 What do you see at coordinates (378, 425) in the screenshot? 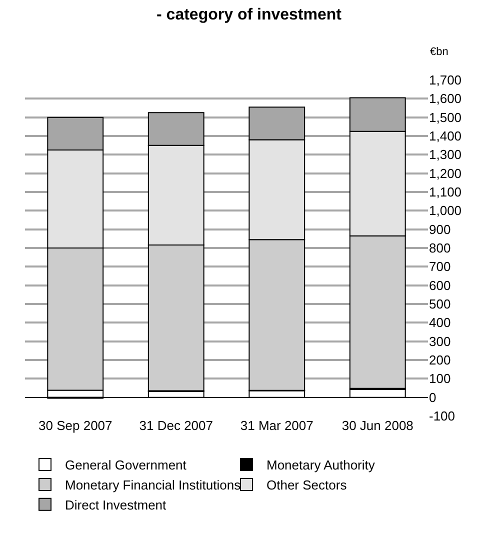
I see `x-tick-label: 30 Jun 2008` at bounding box center [378, 425].